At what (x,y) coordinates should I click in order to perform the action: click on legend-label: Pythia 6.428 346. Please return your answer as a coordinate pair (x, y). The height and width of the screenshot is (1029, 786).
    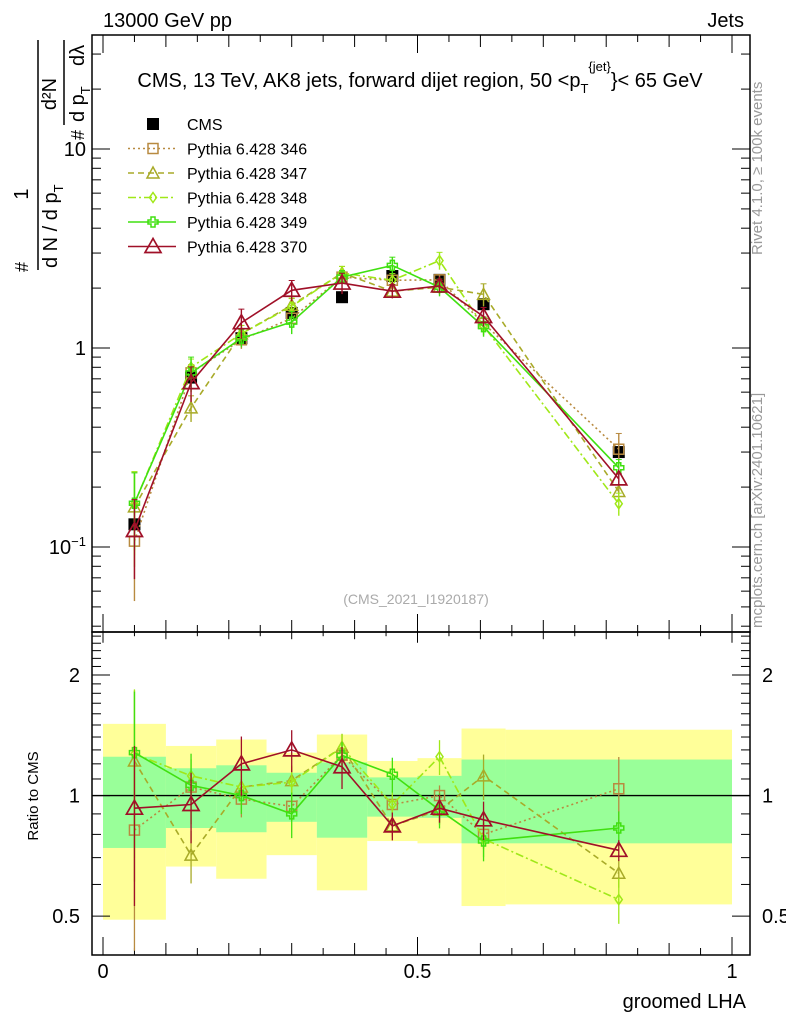
    Looking at the image, I should click on (247, 150).